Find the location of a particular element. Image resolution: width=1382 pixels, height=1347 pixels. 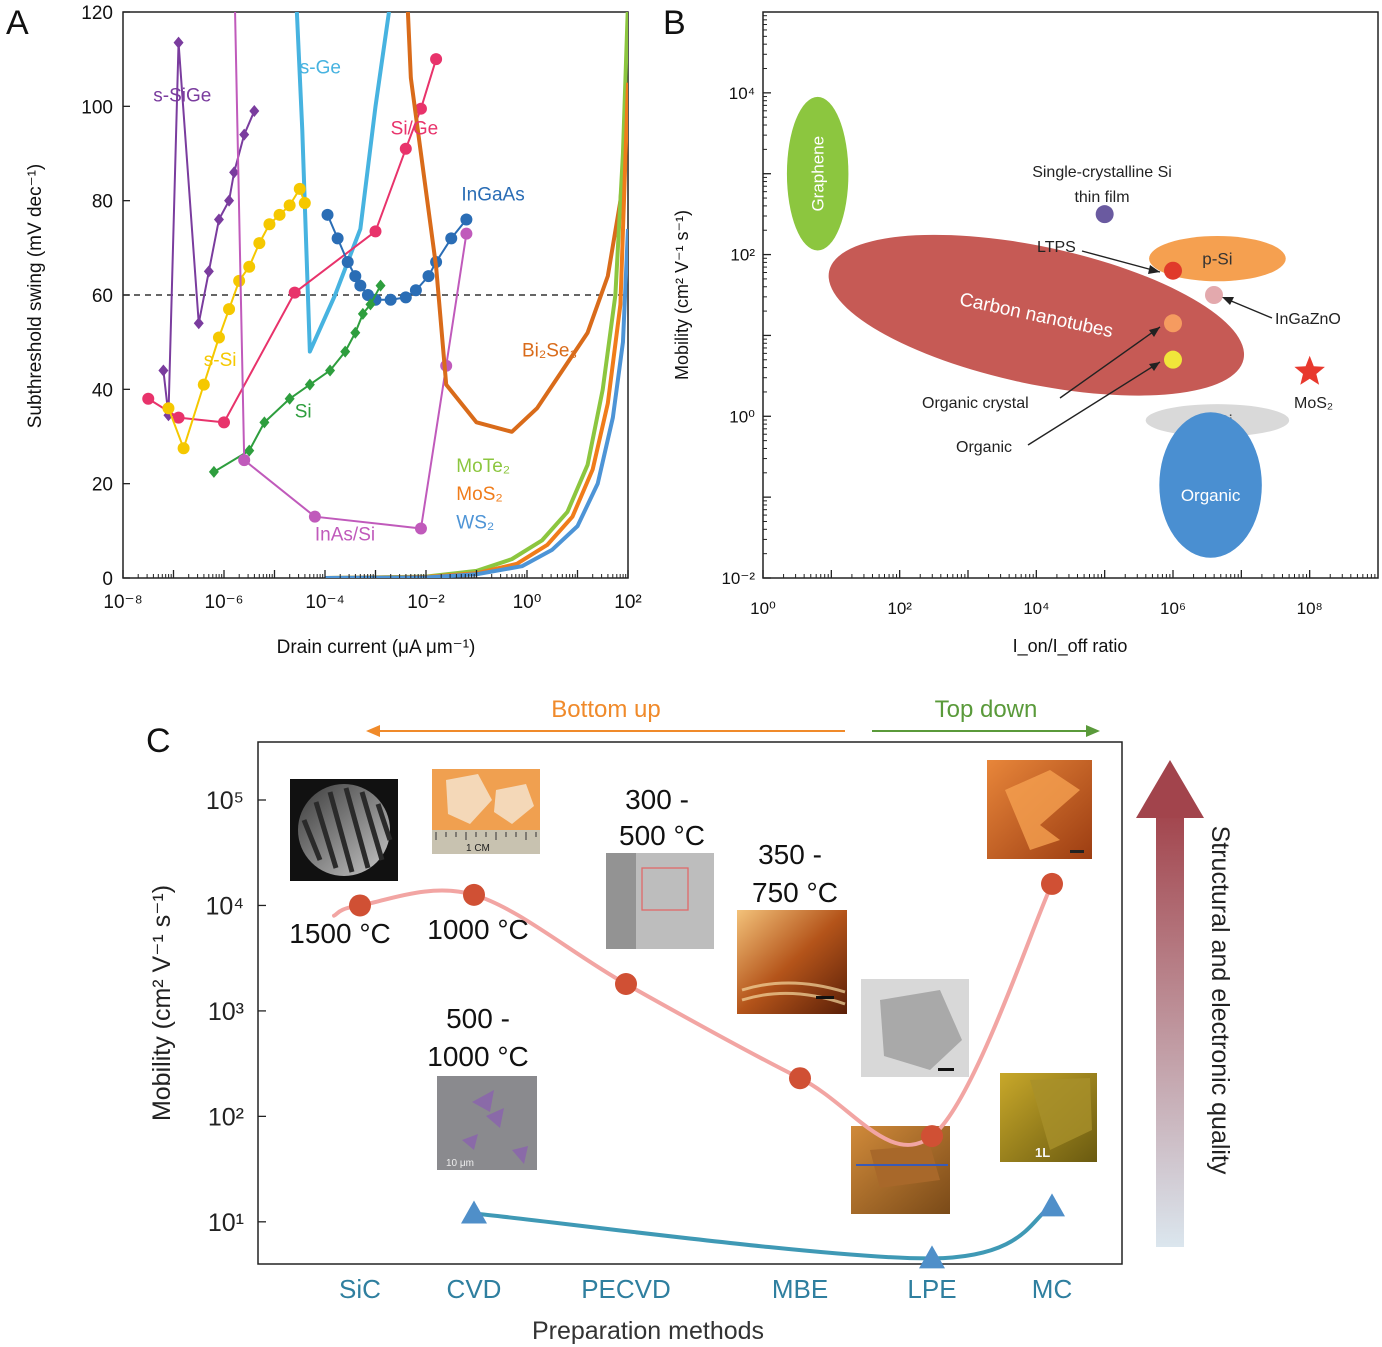

quality-label: Structural and electronic quality is located at coordinates (1220, 1000).